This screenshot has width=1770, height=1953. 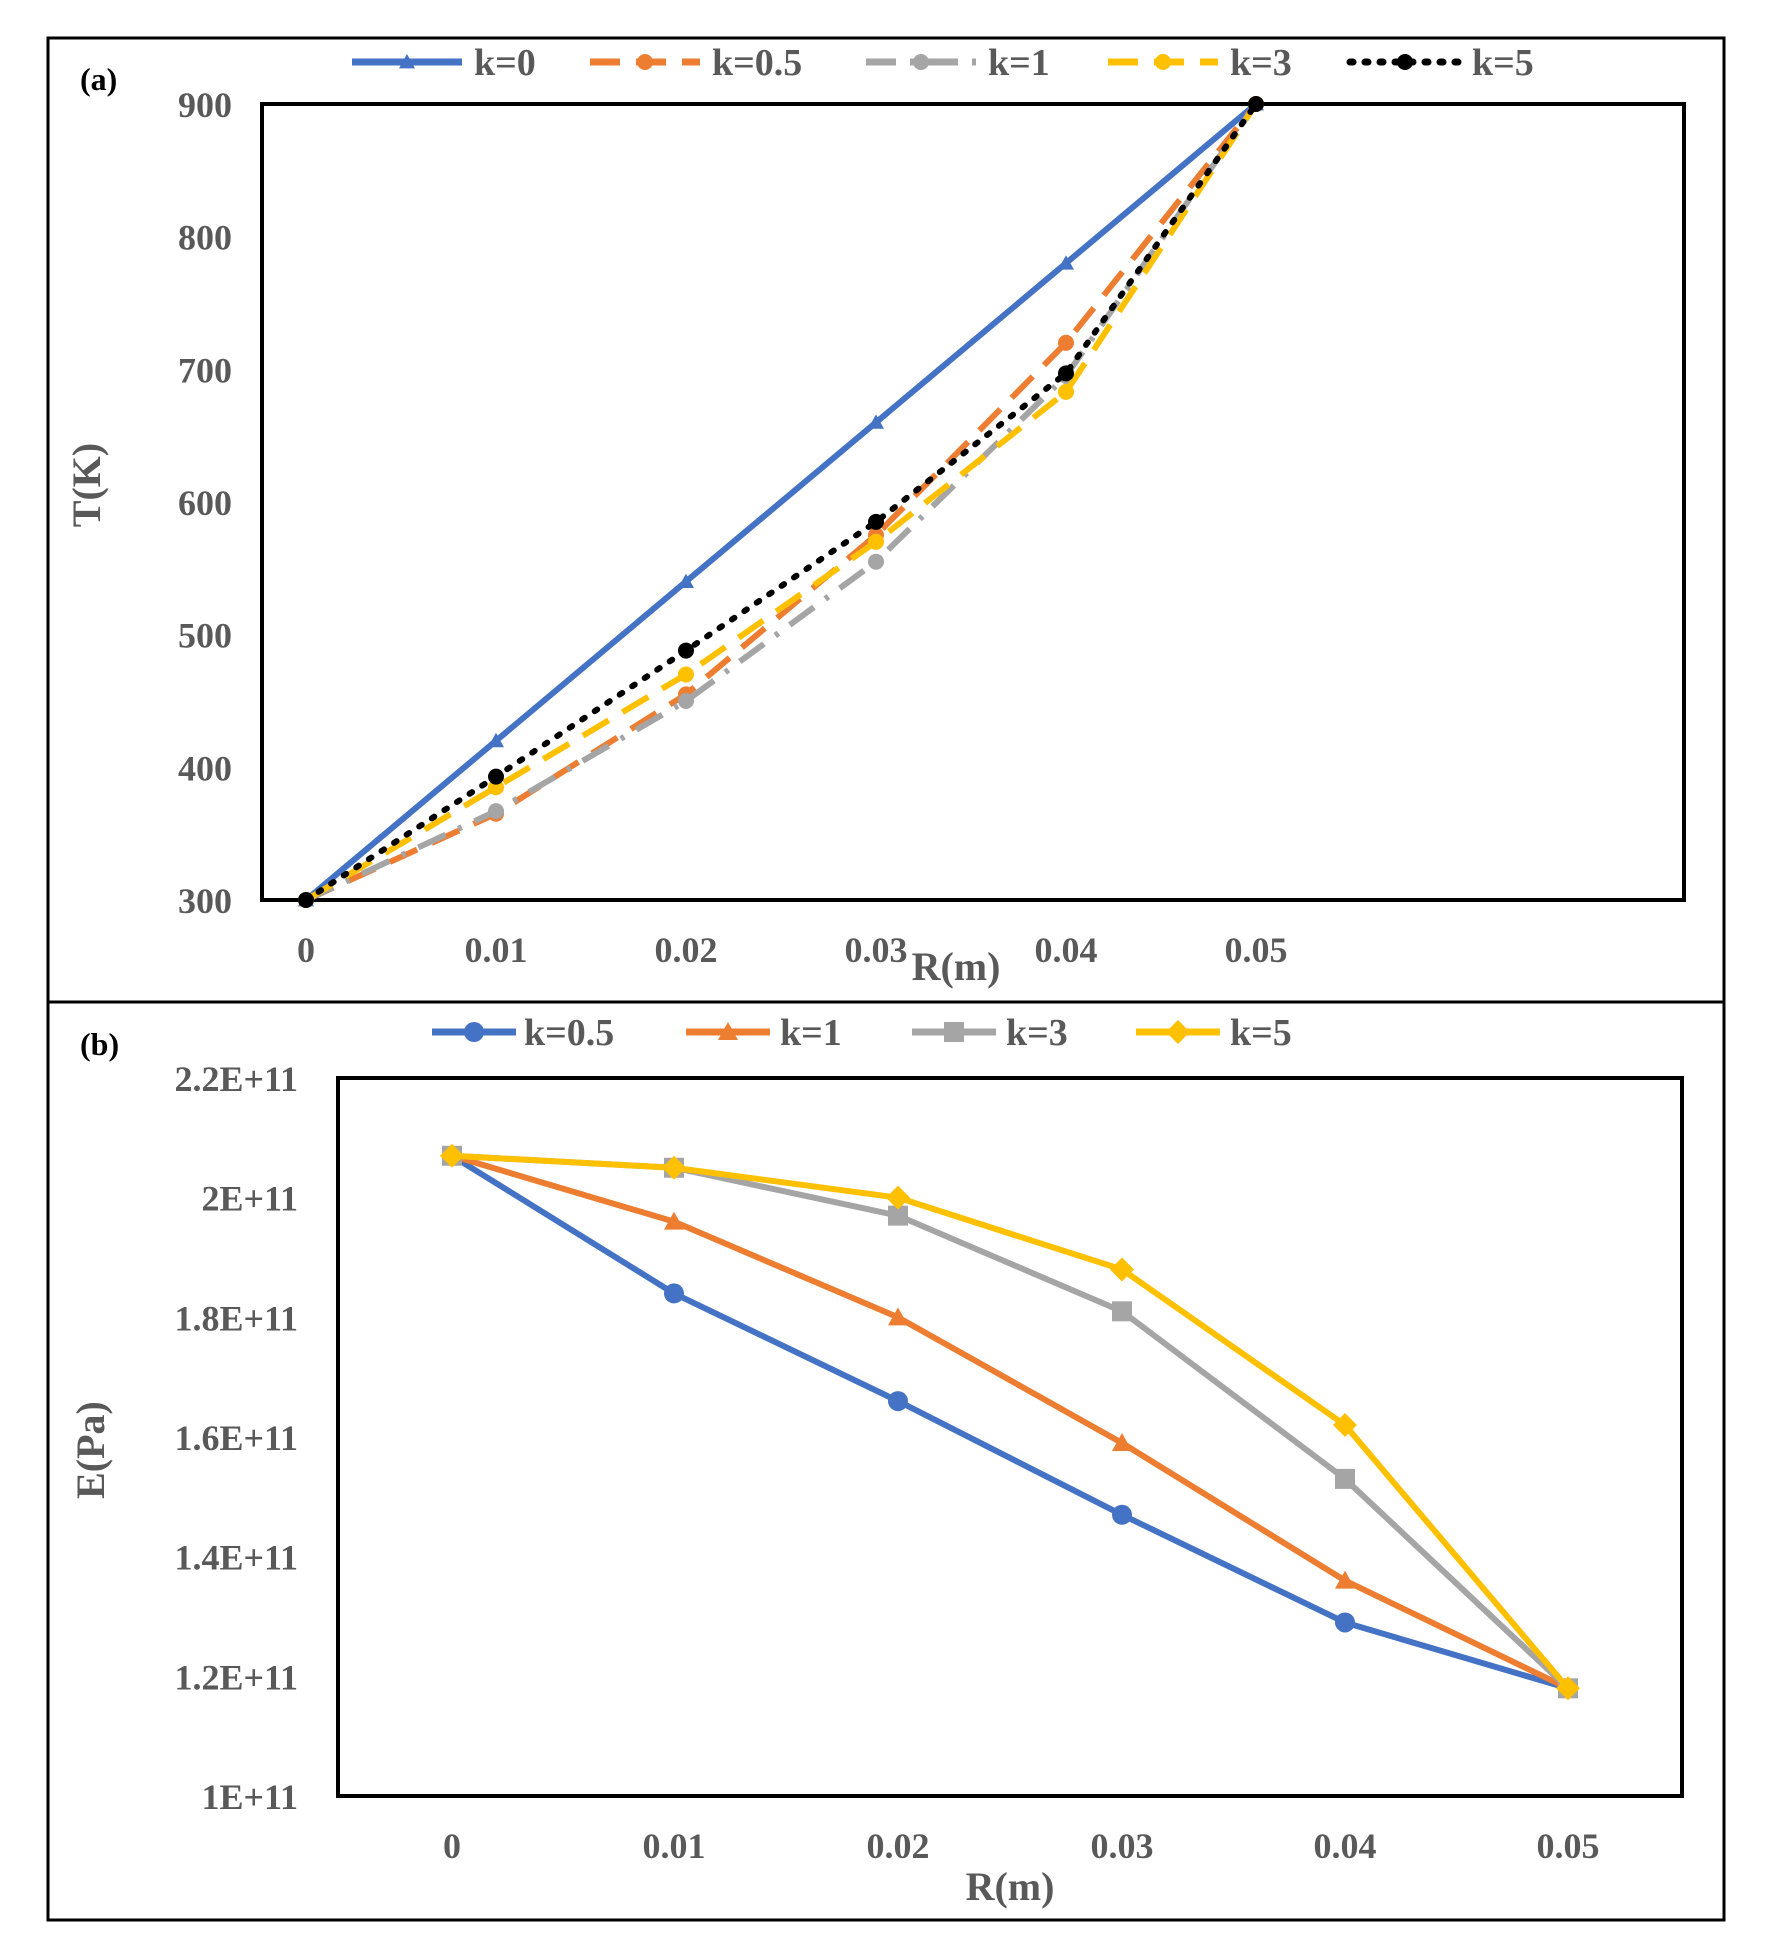 I want to click on panel-a-y-tick-label-6: 900, so click(x=205, y=105).